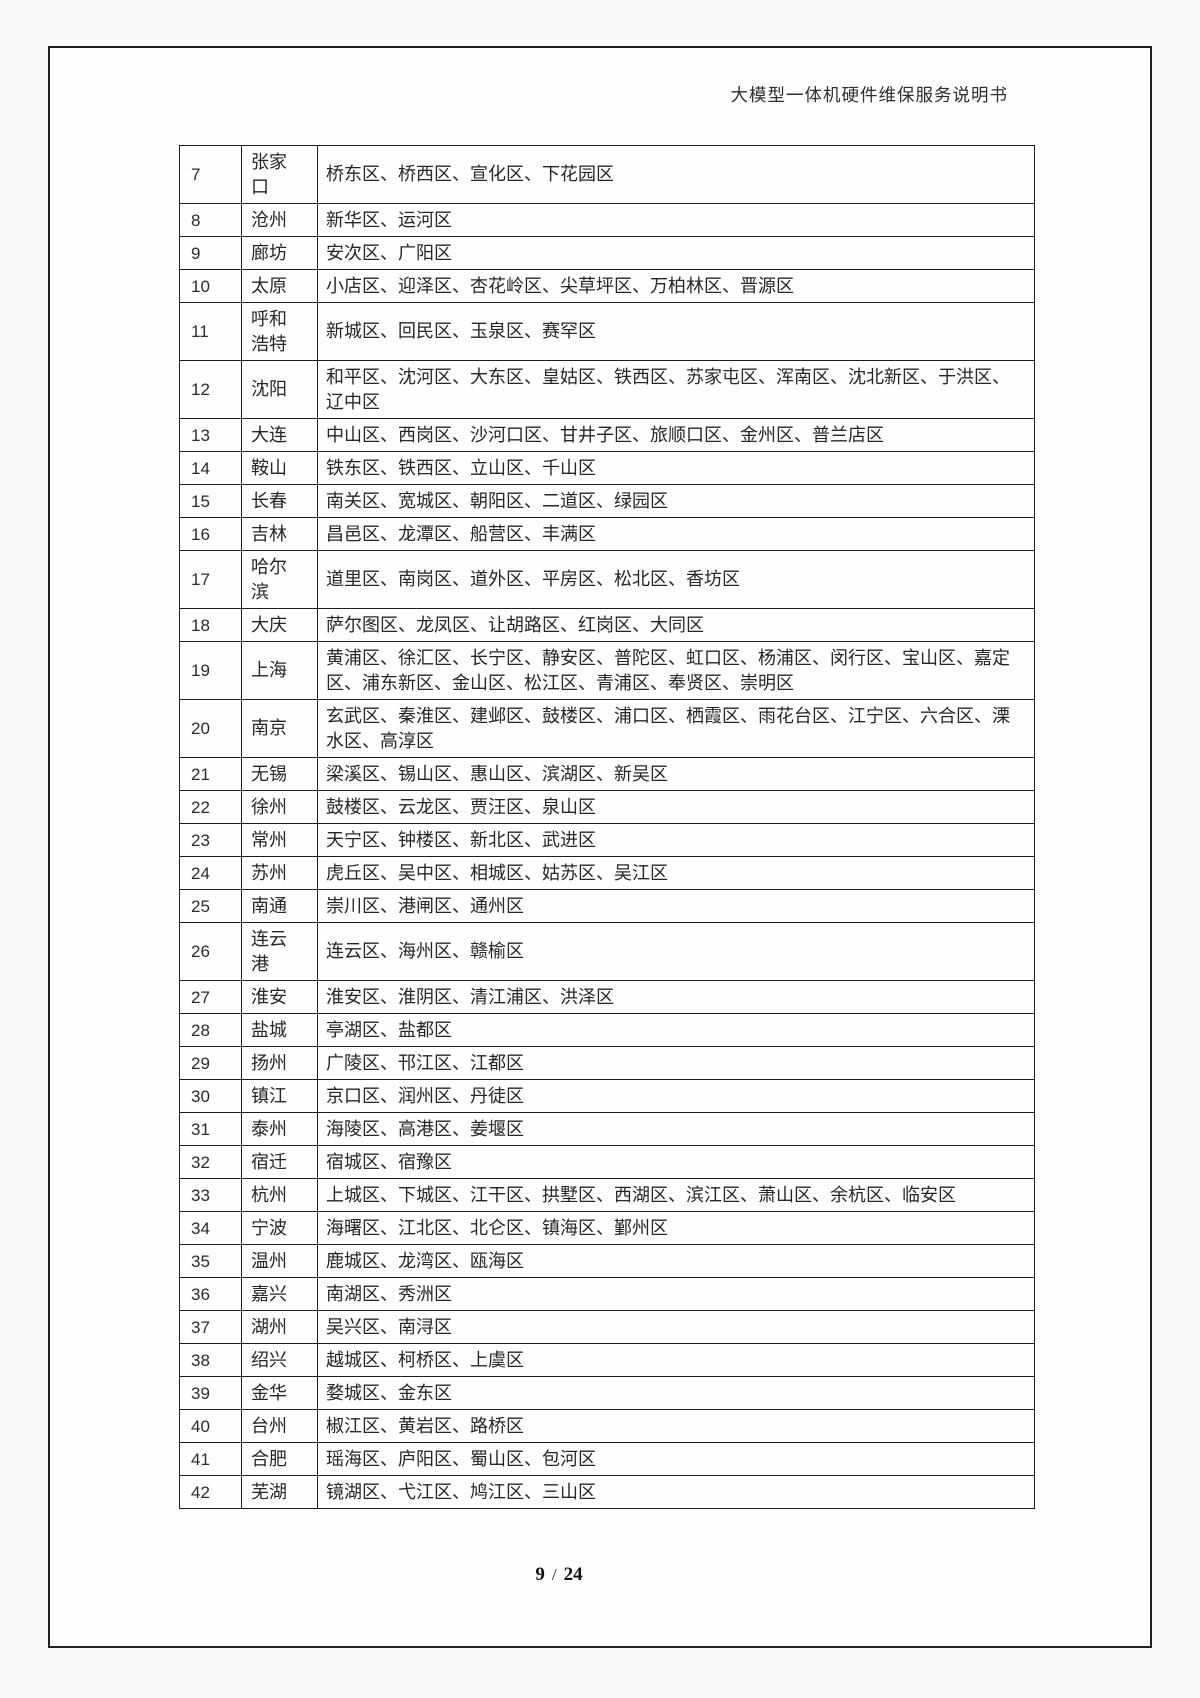 Image resolution: width=1200 pixels, height=1698 pixels. Describe the element at coordinates (279, 906) in the screenshot. I see `city-name: 南通` at that location.